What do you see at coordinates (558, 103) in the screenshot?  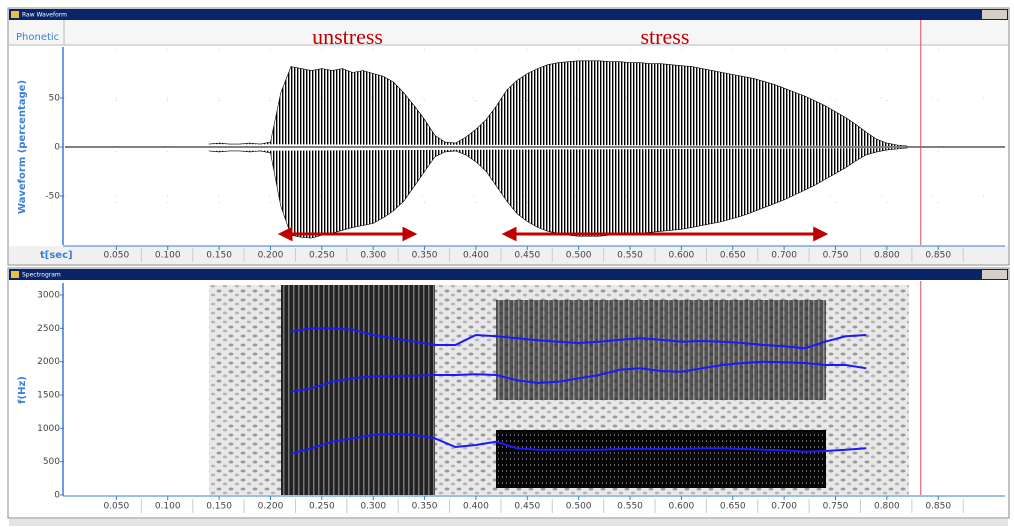 I see `waveform-envelope` at bounding box center [558, 103].